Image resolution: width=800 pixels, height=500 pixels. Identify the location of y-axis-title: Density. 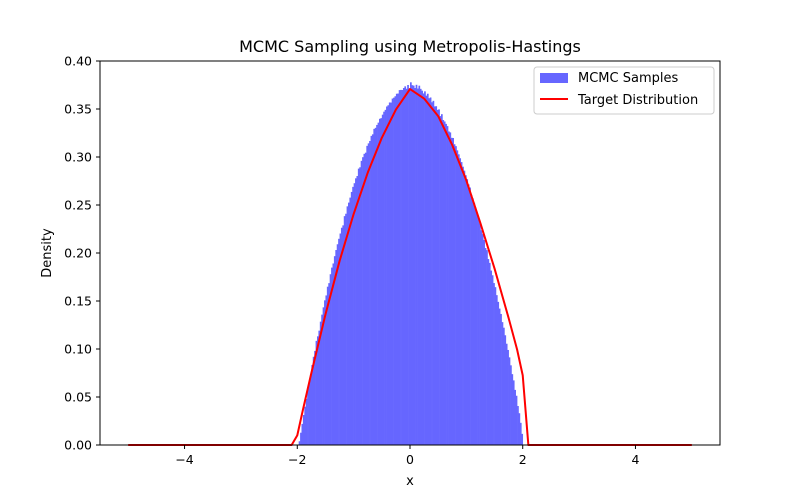
(47, 253).